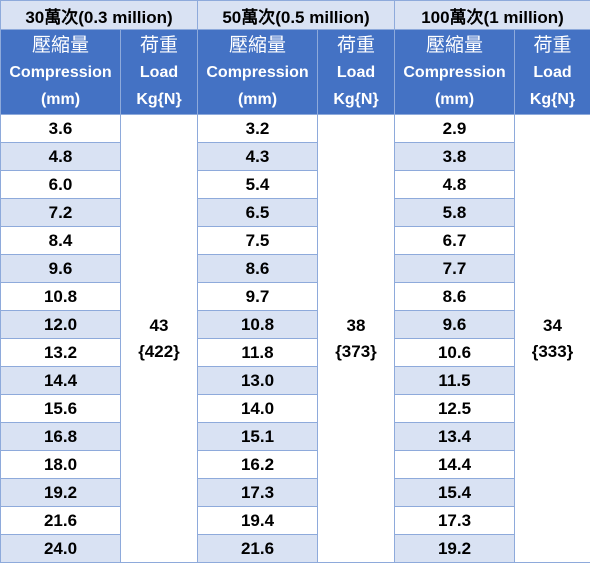 This screenshot has height=567, width=590. I want to click on compression-cell: 5.8, so click(454, 212).